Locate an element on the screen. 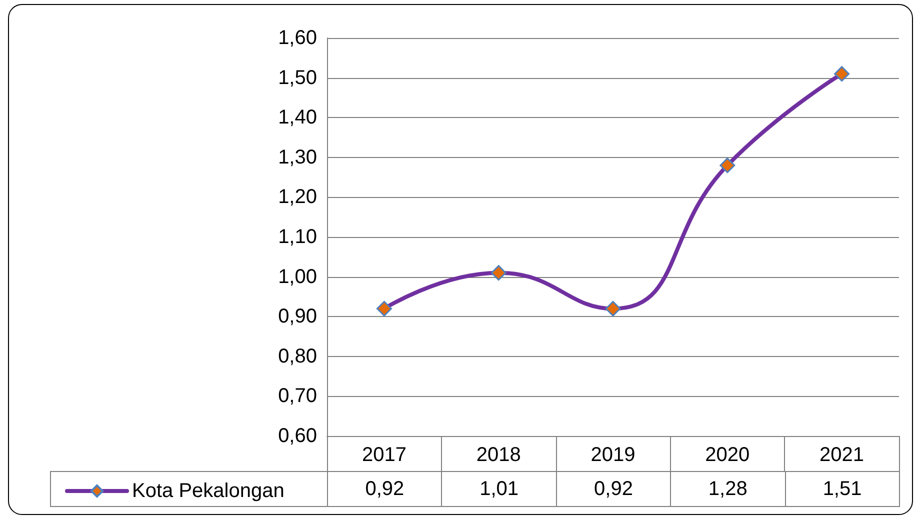  y-tick-label: 1,20 is located at coordinates (297, 197).